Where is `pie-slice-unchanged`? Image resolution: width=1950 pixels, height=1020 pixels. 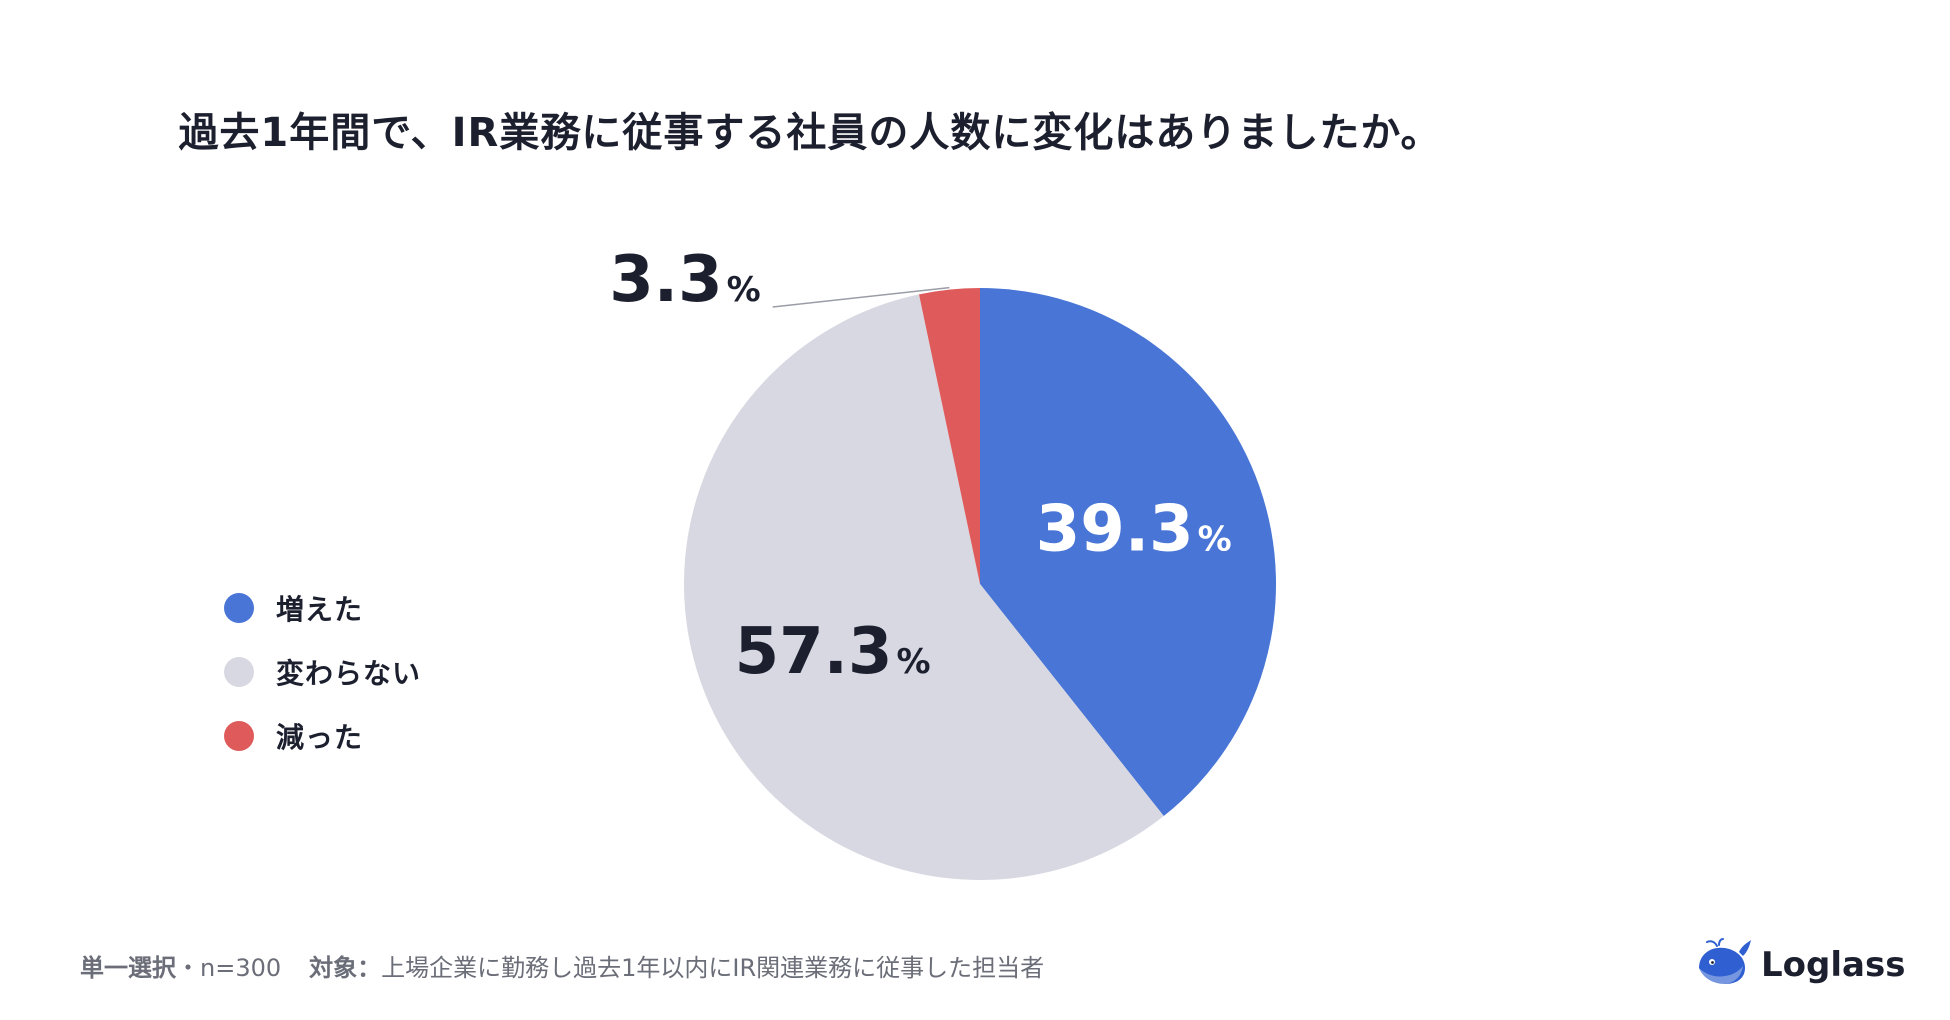
pie-slice-unchanged is located at coordinates (924, 587).